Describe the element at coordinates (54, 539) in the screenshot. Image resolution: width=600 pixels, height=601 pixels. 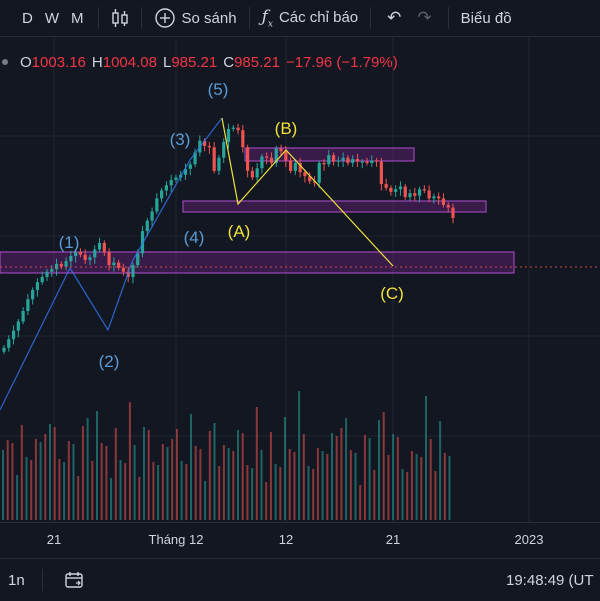
I see `x-tick-label: 21` at that location.